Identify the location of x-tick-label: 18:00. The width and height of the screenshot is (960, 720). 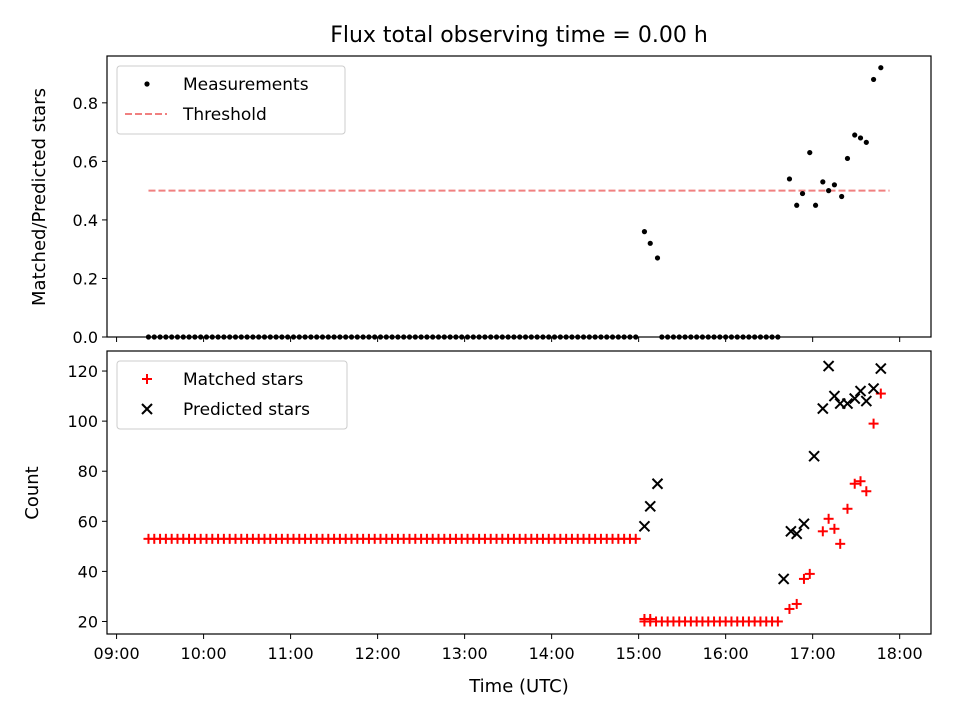
(900, 653).